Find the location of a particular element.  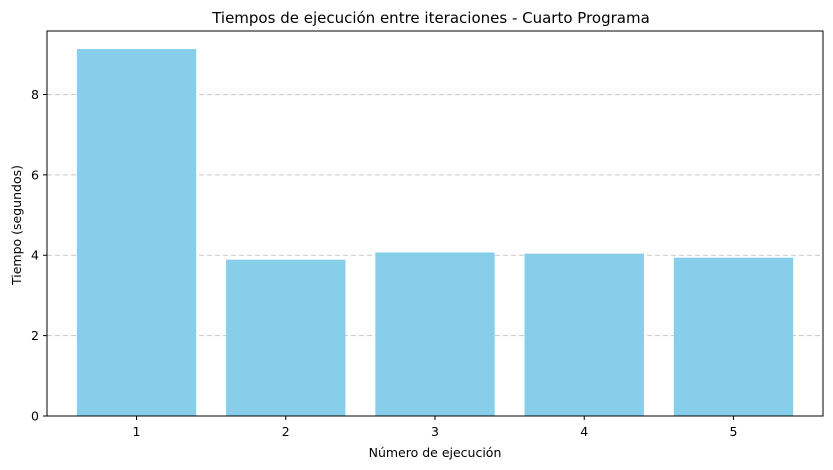

y-tick-label: 2 is located at coordinates (35, 335).